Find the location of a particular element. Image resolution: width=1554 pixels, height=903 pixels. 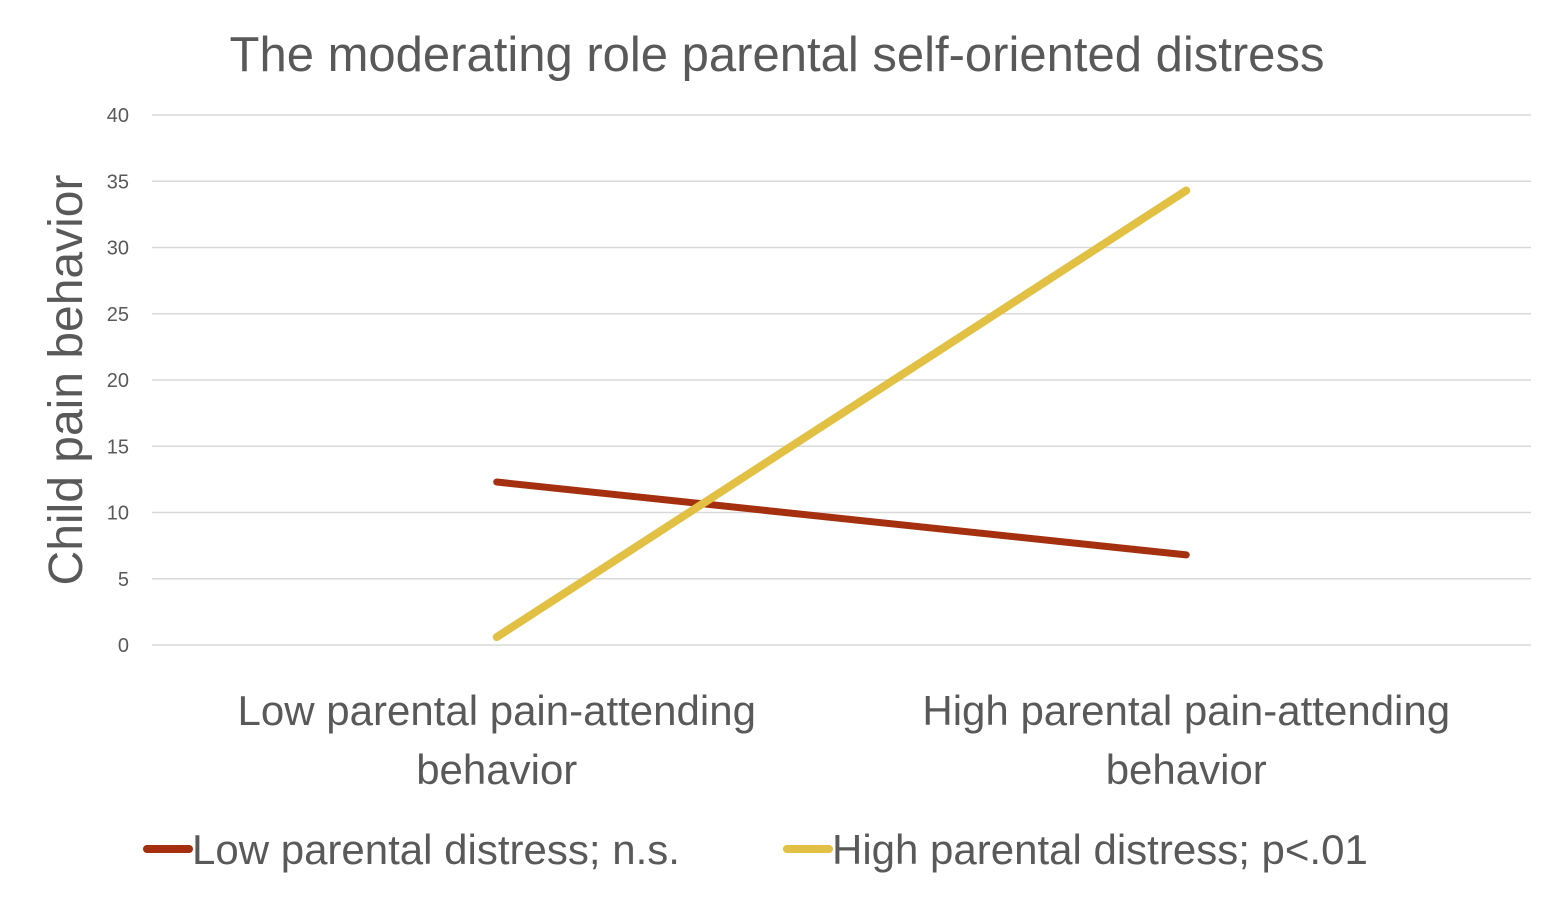

y-tick-label: 20 is located at coordinates (118, 381).